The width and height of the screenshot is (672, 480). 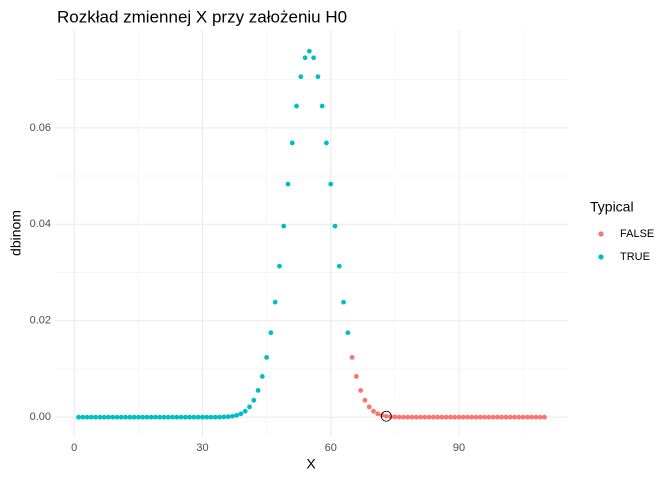 I want to click on x-tick-label: 90, so click(x=459, y=448).